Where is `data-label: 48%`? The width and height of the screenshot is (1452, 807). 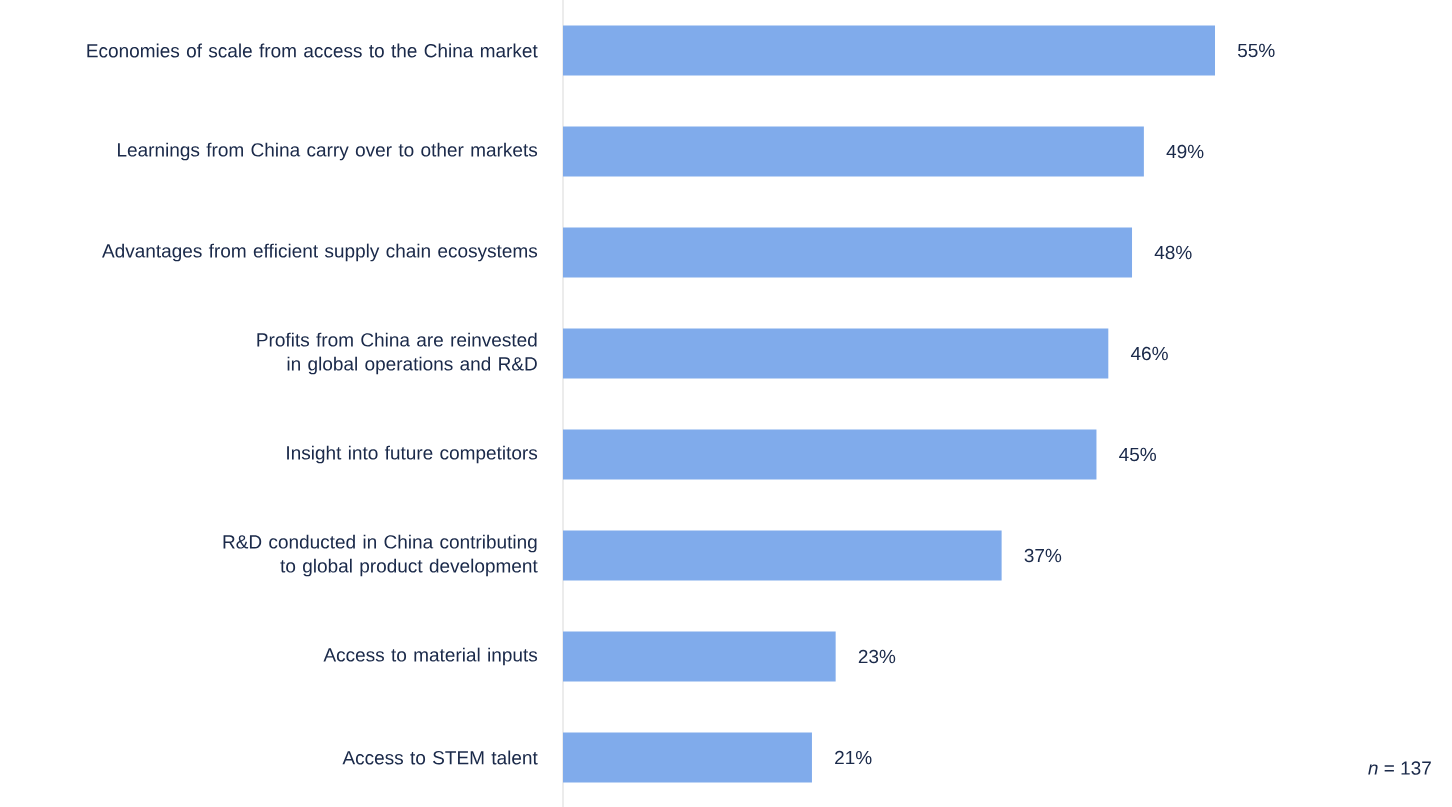 data-label: 48% is located at coordinates (1173, 252).